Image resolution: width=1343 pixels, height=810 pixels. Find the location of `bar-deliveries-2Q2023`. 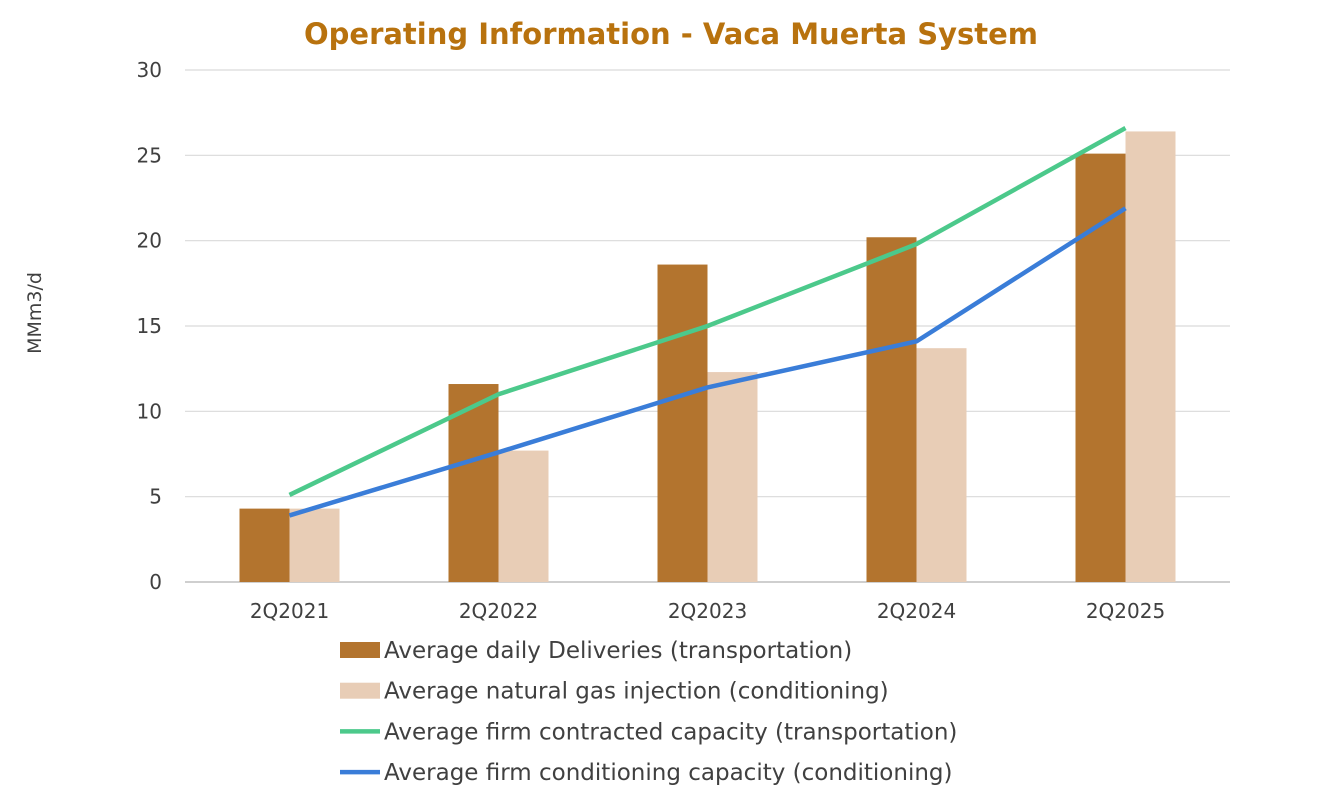

bar-deliveries-2Q2023 is located at coordinates (682, 423).